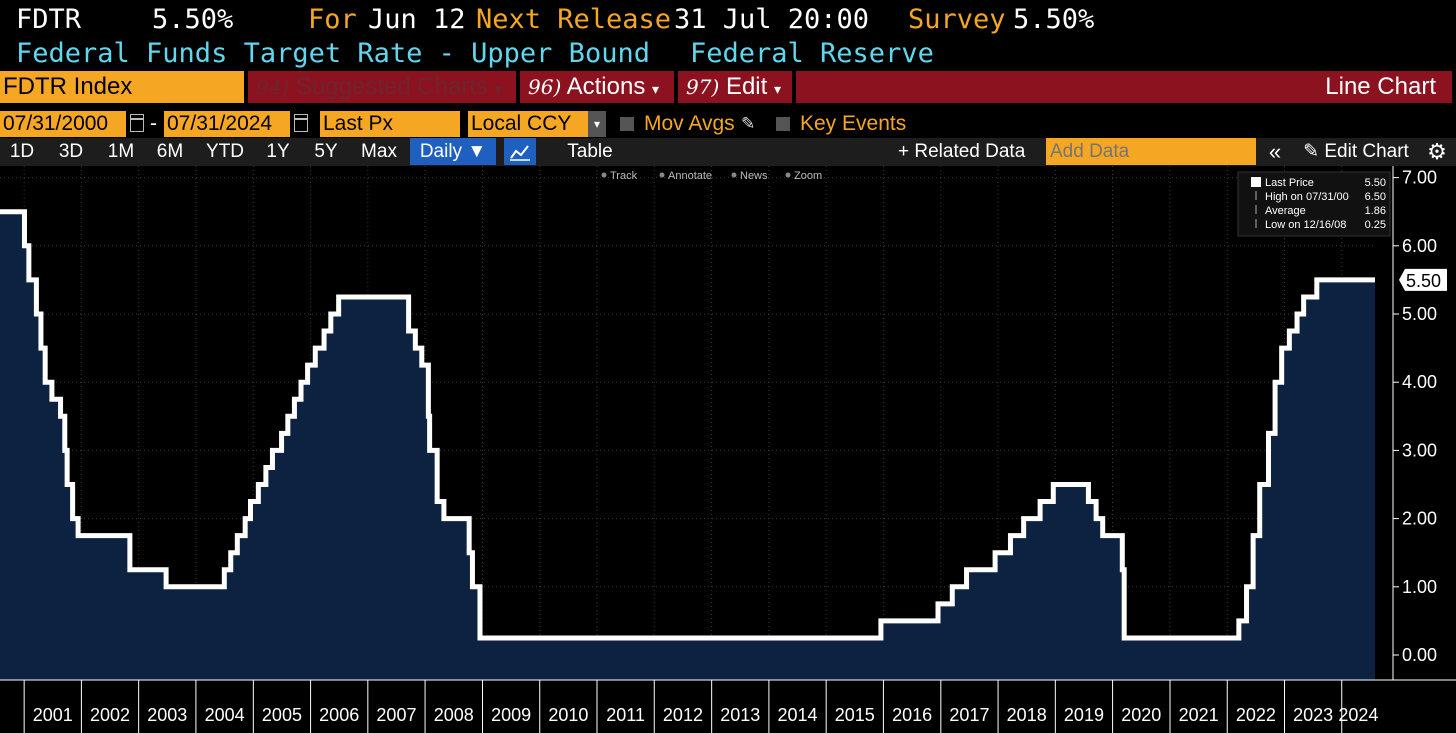  Describe the element at coordinates (1124, 87) in the screenshot. I see `chart-type-label: Line Chart` at that location.